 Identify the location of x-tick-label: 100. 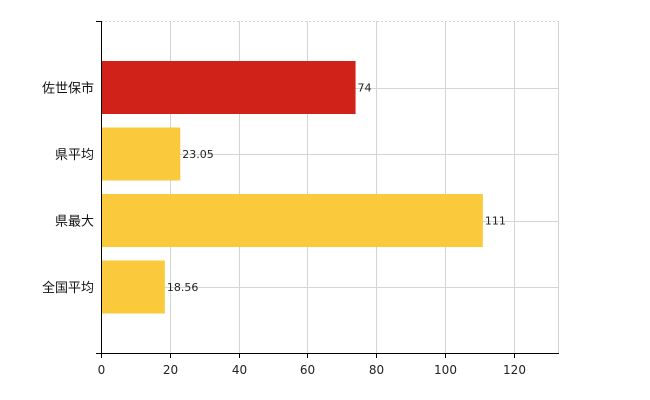
(445, 370).